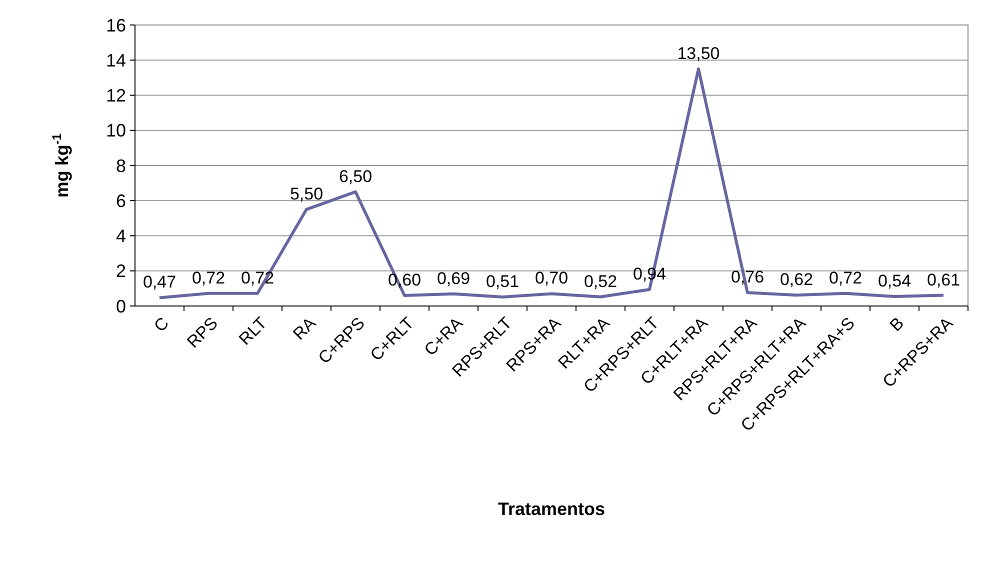 The width and height of the screenshot is (990, 563). What do you see at coordinates (121, 200) in the screenshot?
I see `y-tick-label: 6` at bounding box center [121, 200].